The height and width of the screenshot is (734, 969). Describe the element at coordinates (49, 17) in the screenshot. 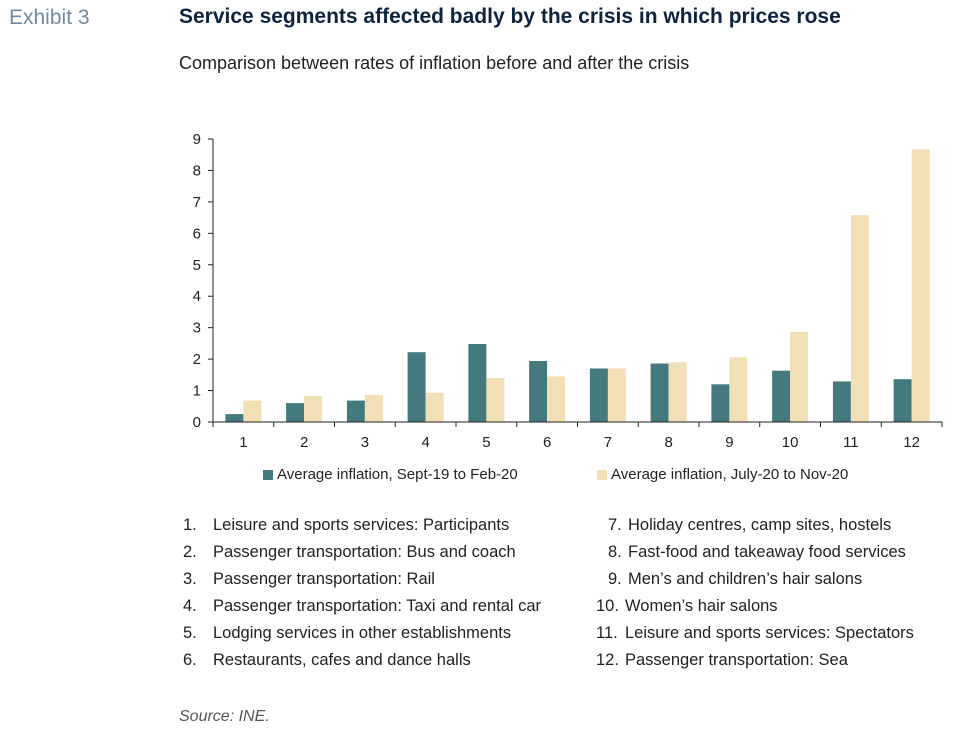

I see `exhibit-label: Exhibit 3` at that location.